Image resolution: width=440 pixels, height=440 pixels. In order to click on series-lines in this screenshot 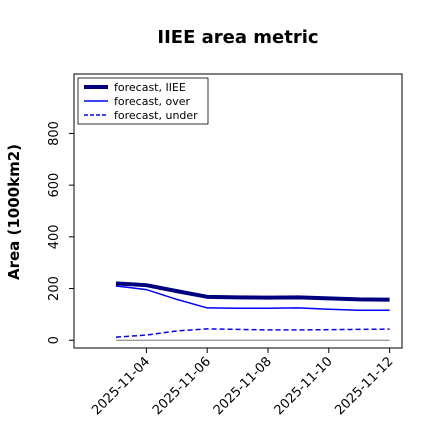, I will do `click(252, 311)`.